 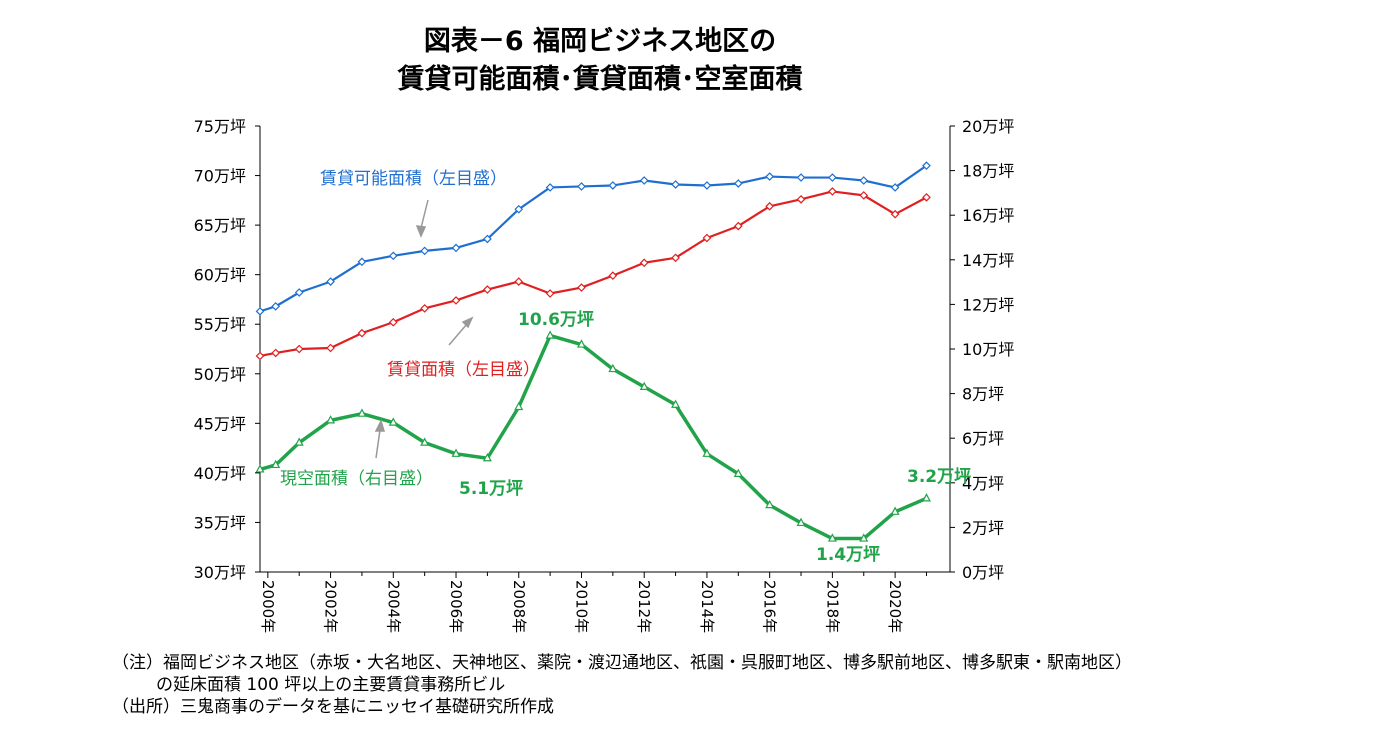 What do you see at coordinates (461, 331) in the screenshot?
I see `arrow-leased` at bounding box center [461, 331].